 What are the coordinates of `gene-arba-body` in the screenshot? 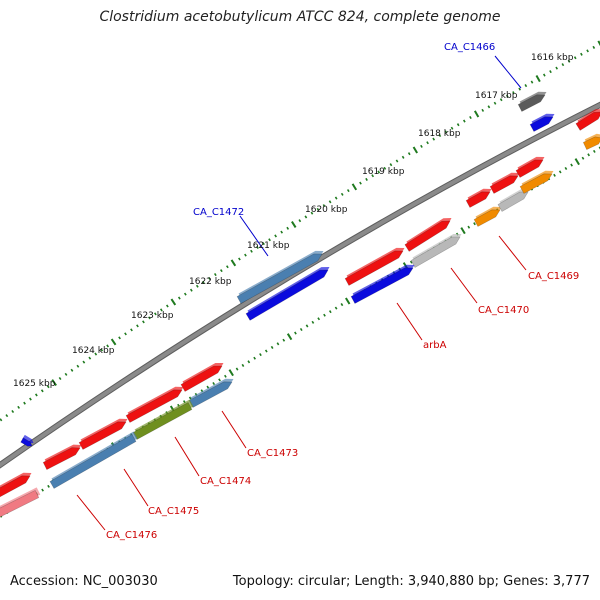 It's located at (382, 285).